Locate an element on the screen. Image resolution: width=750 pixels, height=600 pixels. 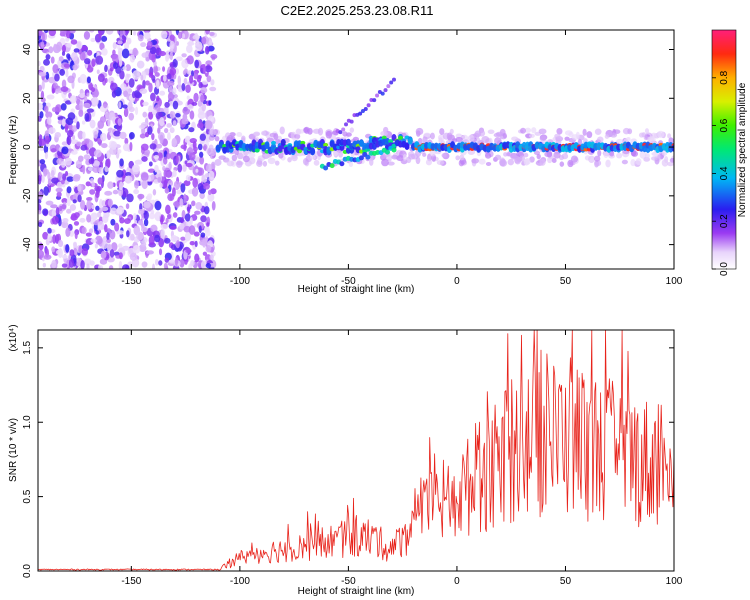
figure-title: C2E2.2025.253.23.08.R11 is located at coordinates (357, 10).